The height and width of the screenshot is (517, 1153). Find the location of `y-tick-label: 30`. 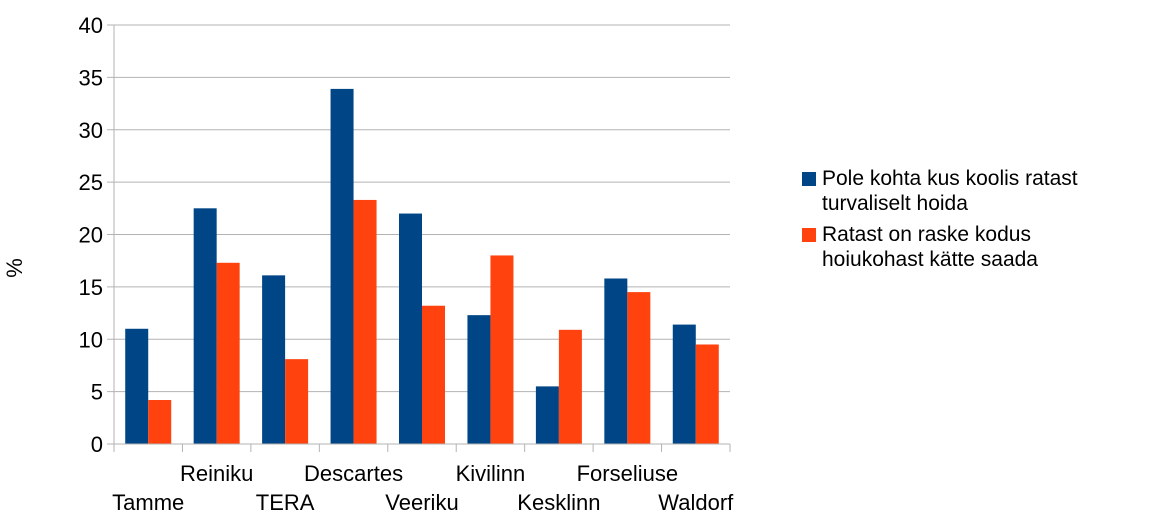

y-tick-label: 30 is located at coordinates (91, 130).